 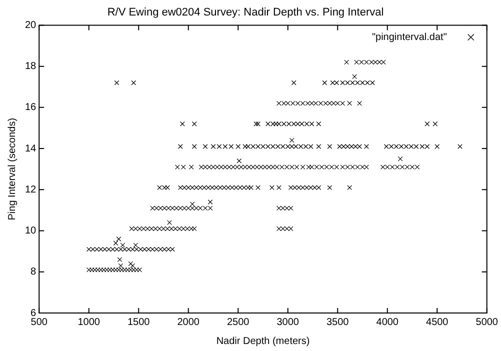 I want to click on y-tick-label: 16, so click(x=31, y=108).